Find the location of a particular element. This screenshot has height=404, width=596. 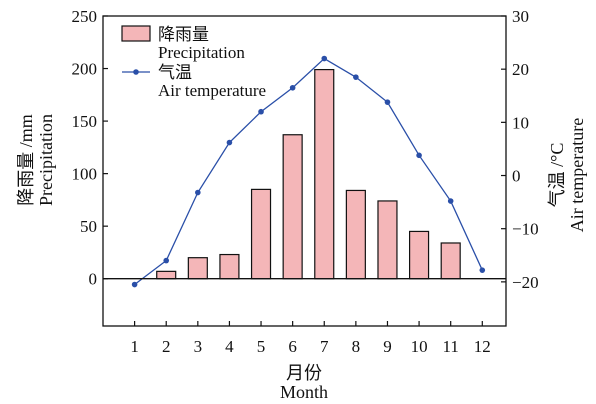

x-tick-label: 1 is located at coordinates (134, 346).